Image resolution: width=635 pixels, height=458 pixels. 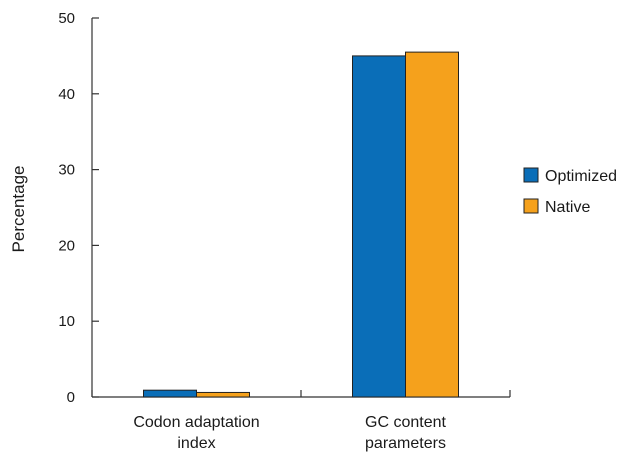 I want to click on x-category-label: index, so click(x=196, y=443).